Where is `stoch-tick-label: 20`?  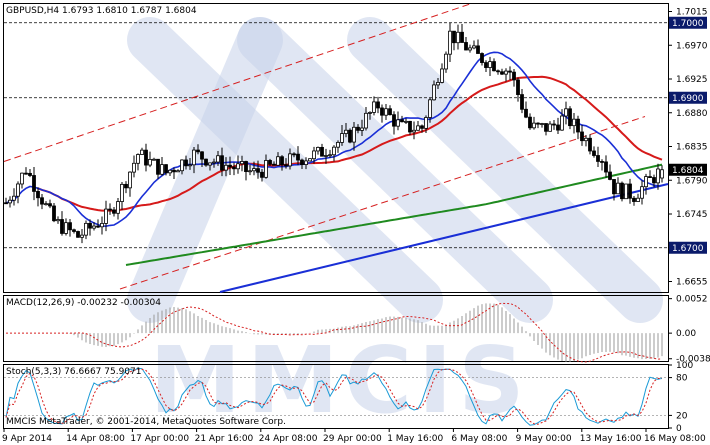 stoch-tick-label: 20 is located at coordinates (682, 416).